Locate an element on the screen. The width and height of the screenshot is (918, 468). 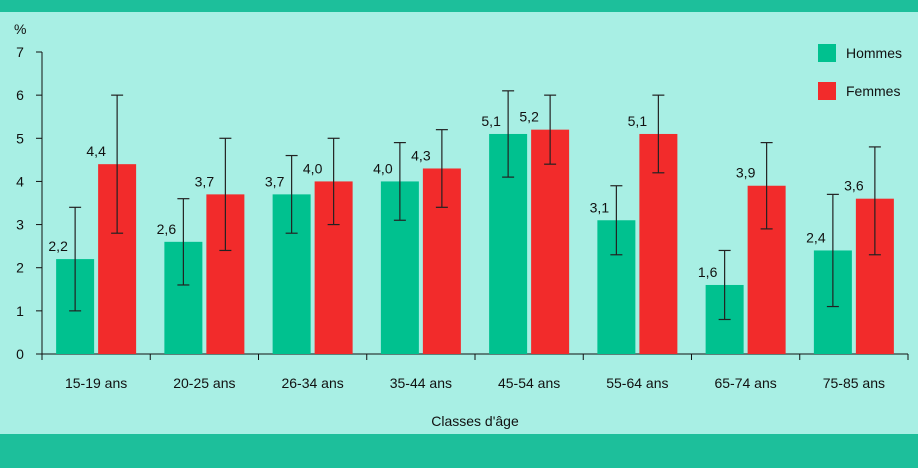
data-label: 3,9 is located at coordinates (746, 173).